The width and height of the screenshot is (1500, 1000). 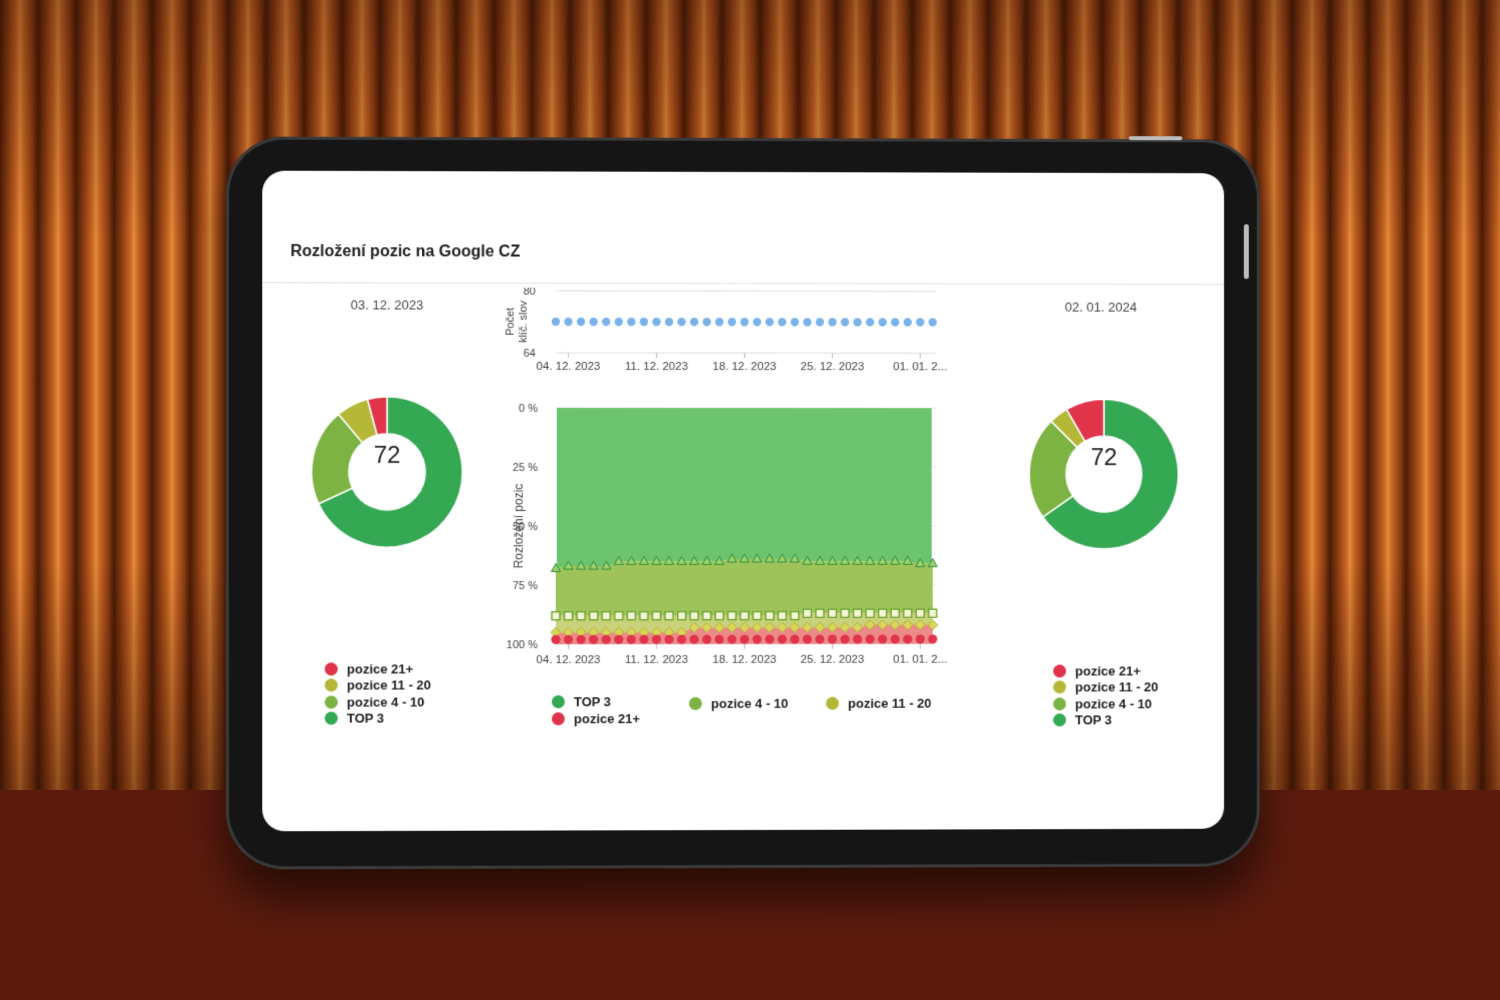 I want to click on gridline, so click(x=746, y=291).